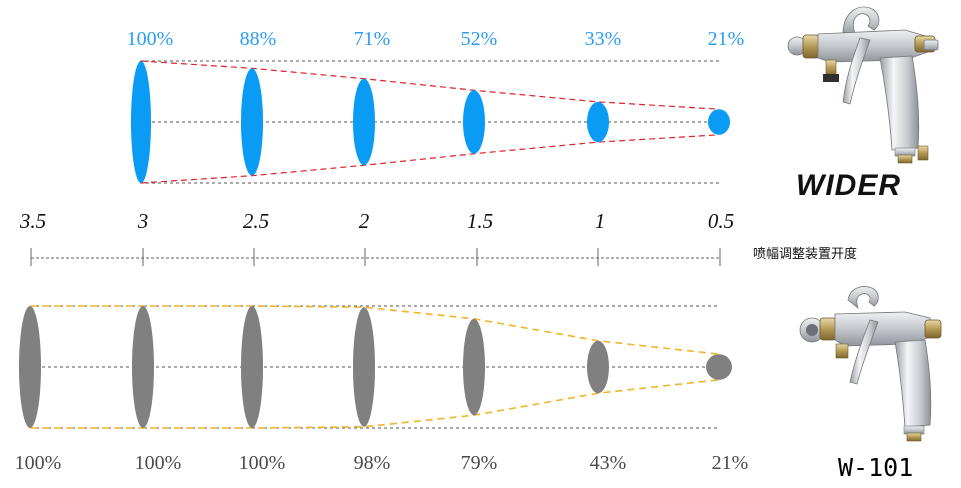 Image resolution: width=961 pixels, height=488 pixels. I want to click on bottom-pct-5: 79%, so click(479, 463).